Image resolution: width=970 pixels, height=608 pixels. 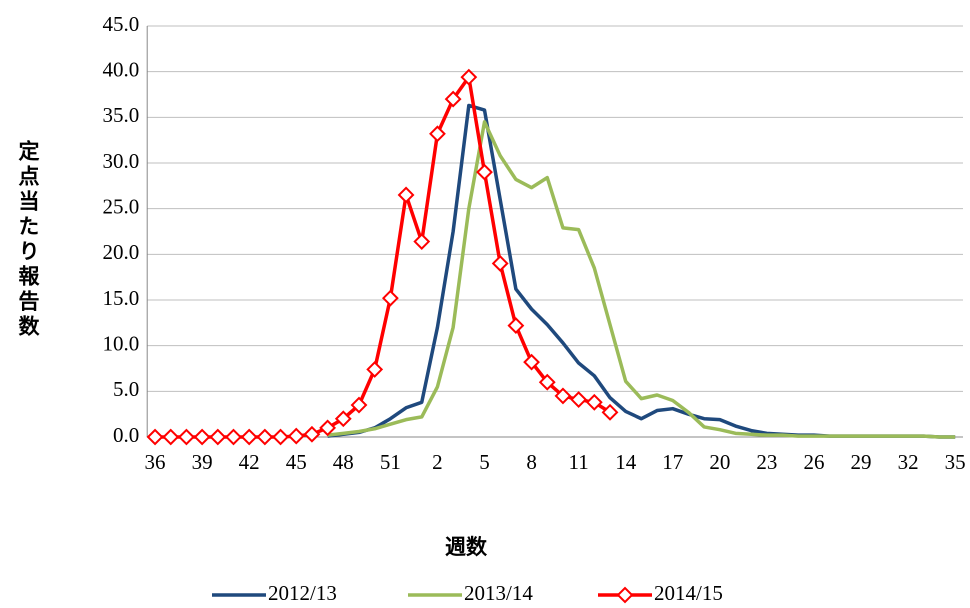 I want to click on x-tick-label: 35, so click(x=955, y=462).